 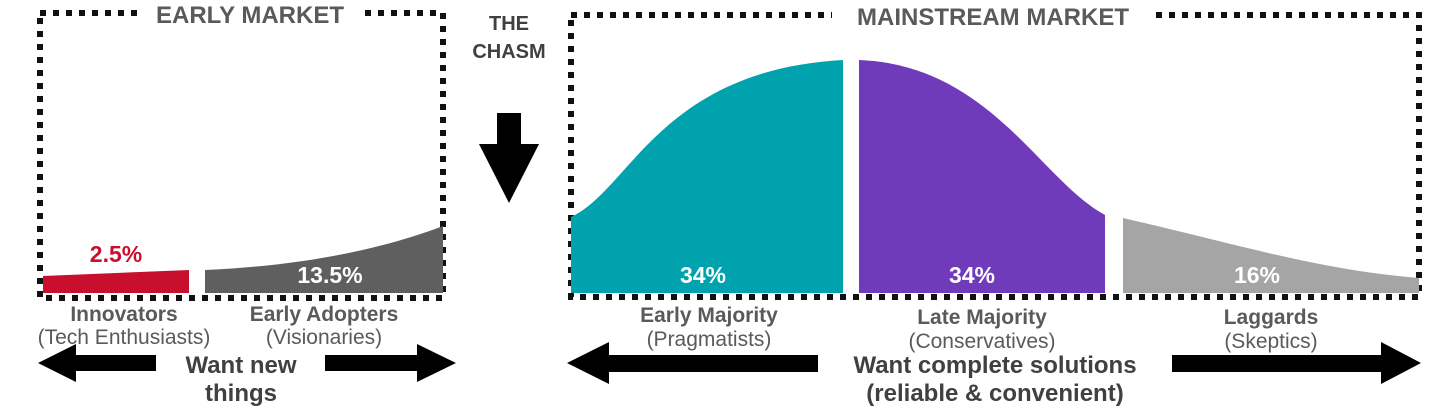 I want to click on late-majority-segment, so click(x=982, y=176).